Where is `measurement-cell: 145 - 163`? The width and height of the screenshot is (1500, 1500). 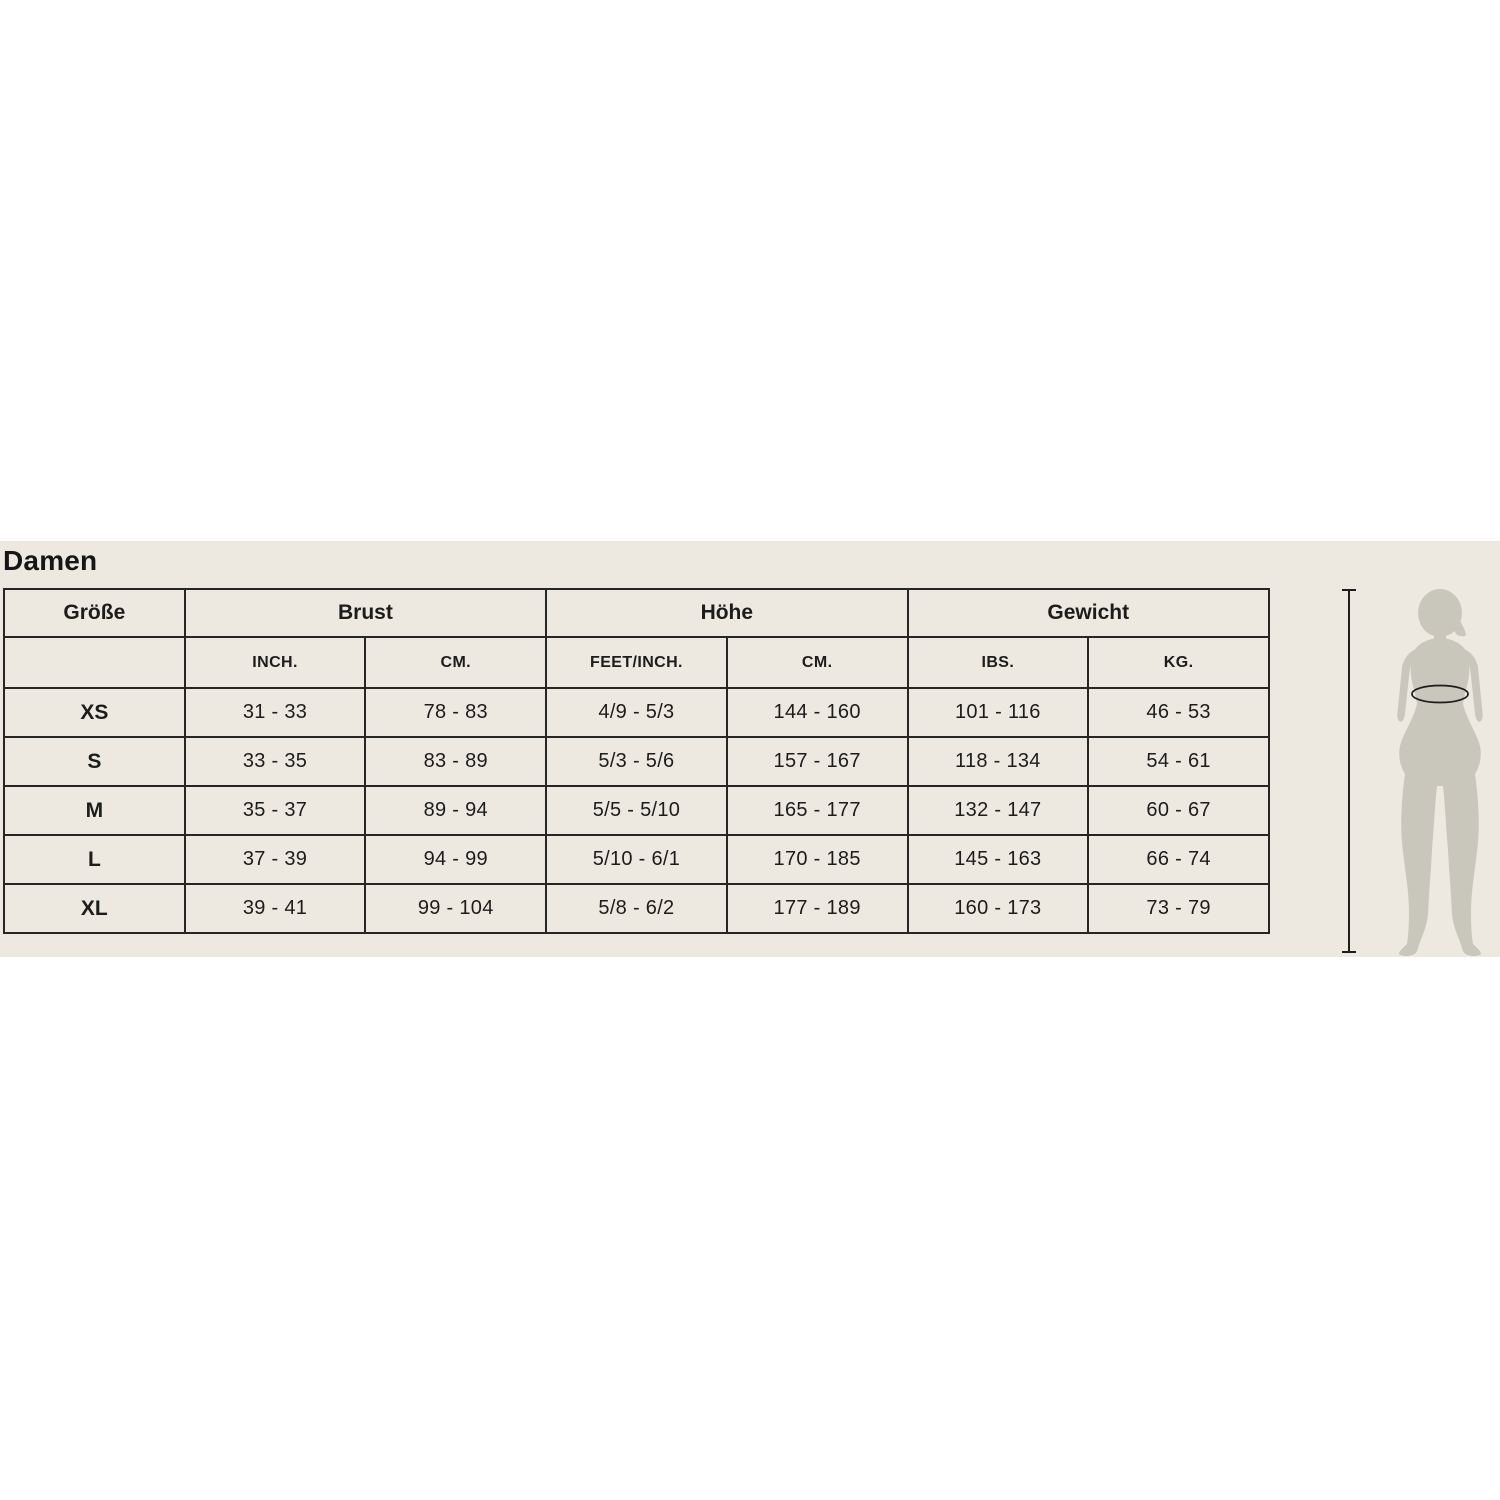
measurement-cell: 145 - 163 is located at coordinates (998, 859).